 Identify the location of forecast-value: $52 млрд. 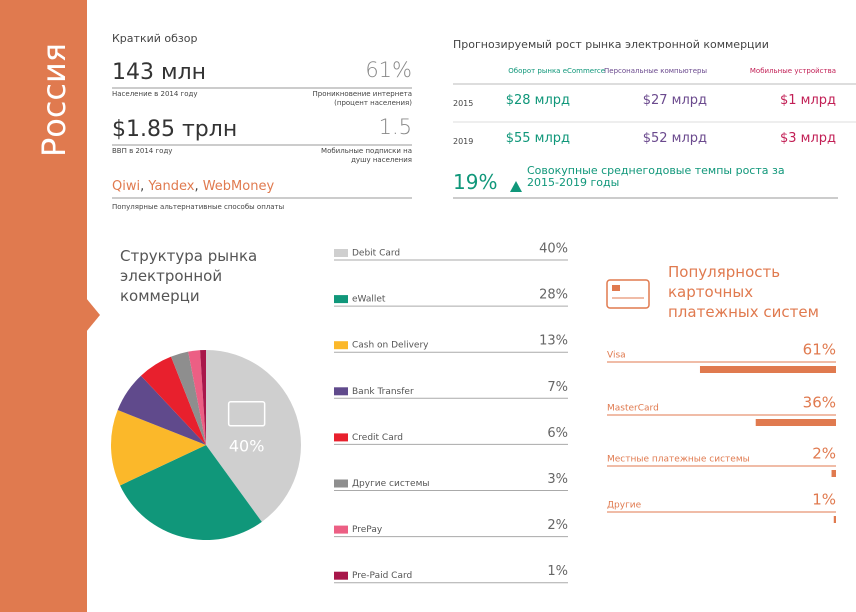
(674, 138).